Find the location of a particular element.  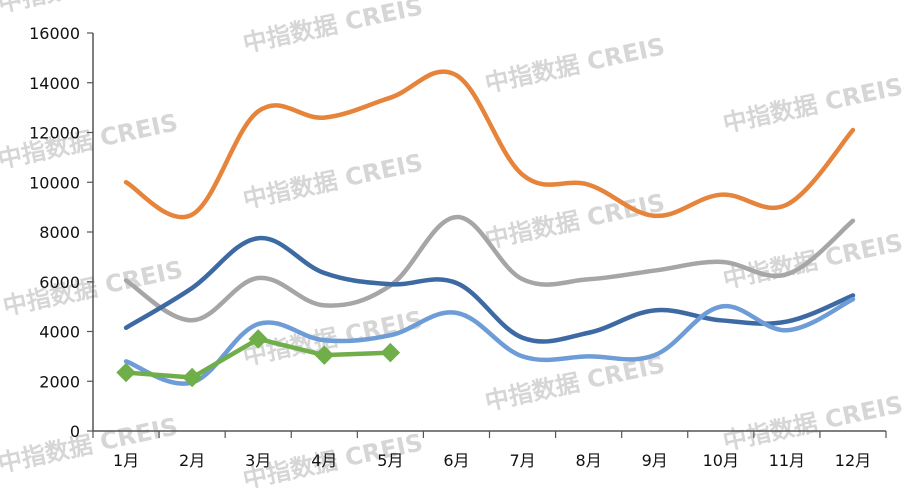

y-tick-label: 8000 is located at coordinates (59, 232).